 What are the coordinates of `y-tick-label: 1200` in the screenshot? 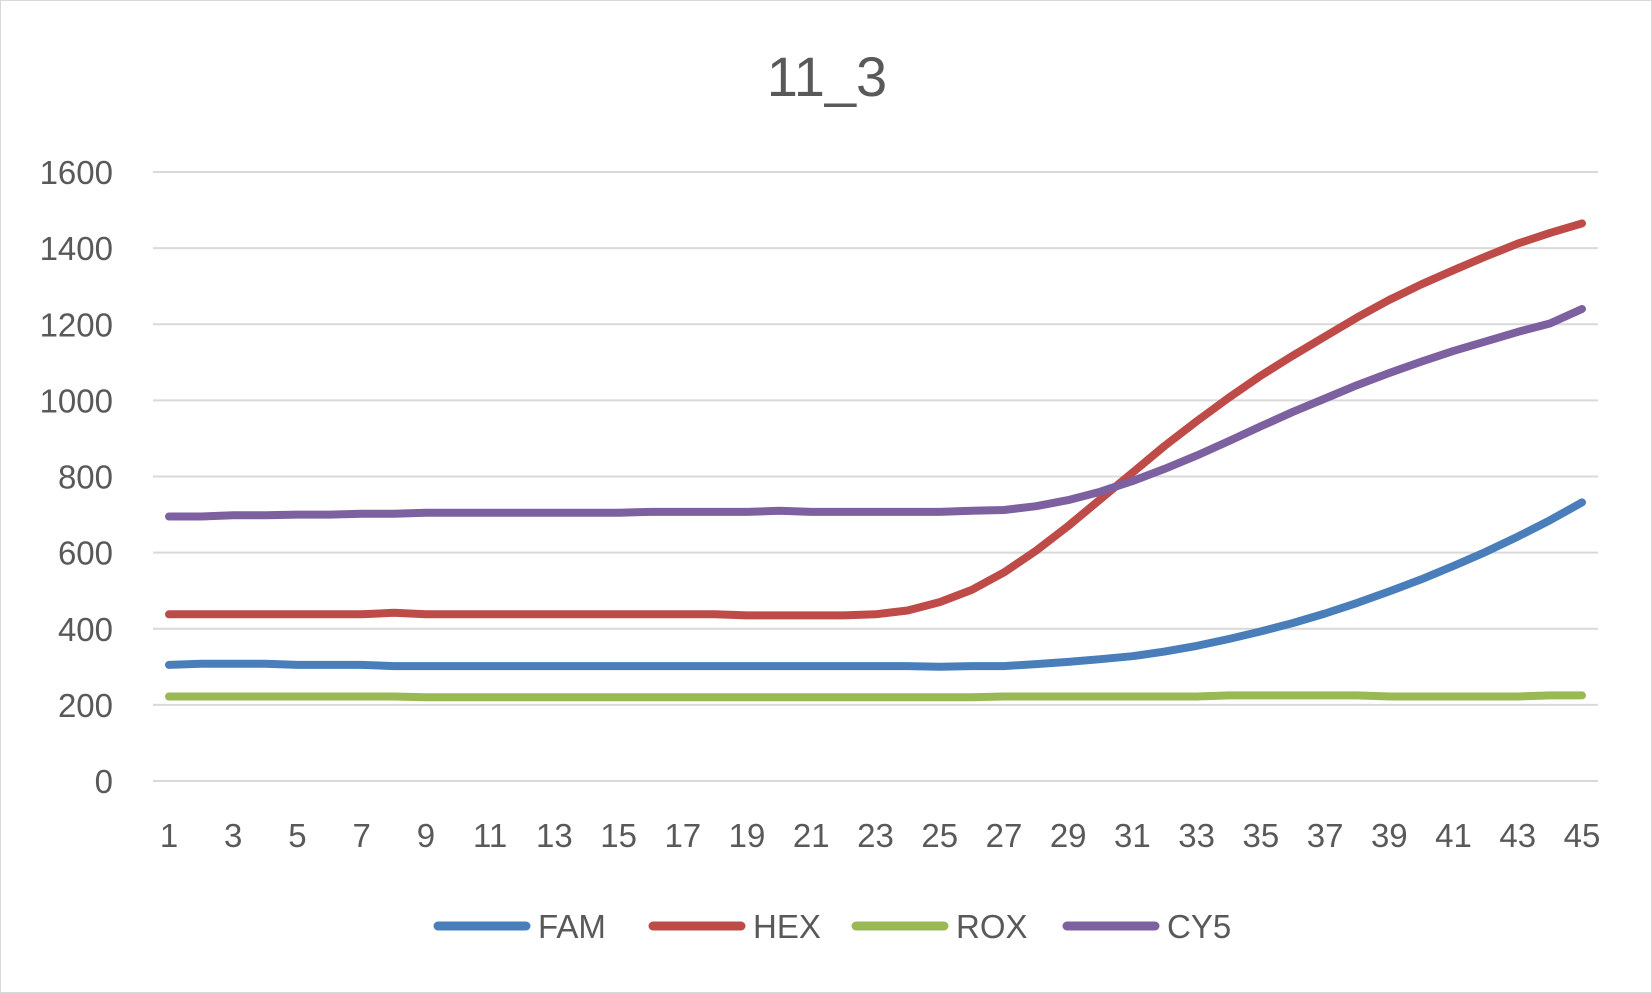 It's located at (76, 324).